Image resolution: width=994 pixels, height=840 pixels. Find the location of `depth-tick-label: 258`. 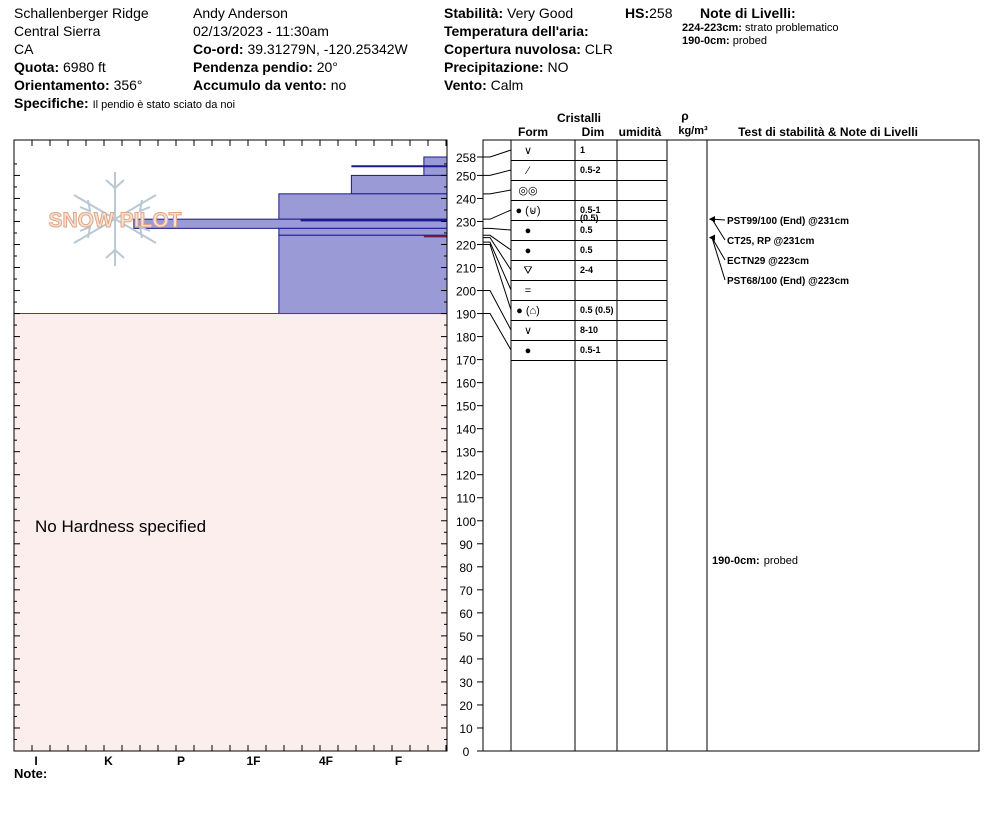

depth-tick-label: 258 is located at coordinates (466, 158).